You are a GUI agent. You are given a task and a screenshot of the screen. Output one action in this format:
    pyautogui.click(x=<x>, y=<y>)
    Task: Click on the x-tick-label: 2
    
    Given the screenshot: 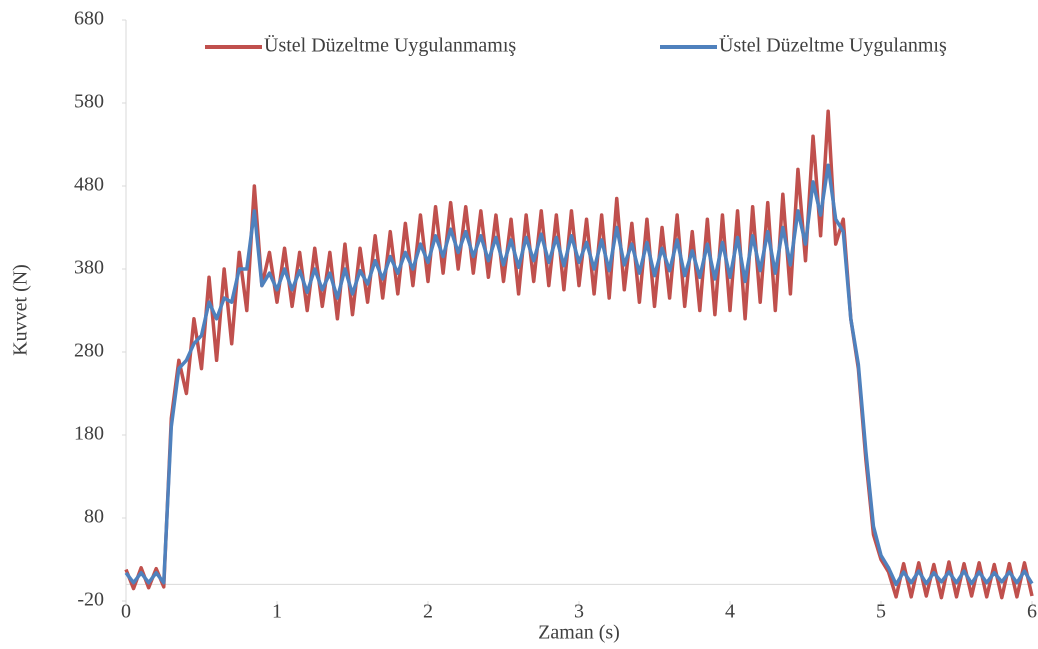 What is the action you would take?
    pyautogui.click(x=428, y=612)
    